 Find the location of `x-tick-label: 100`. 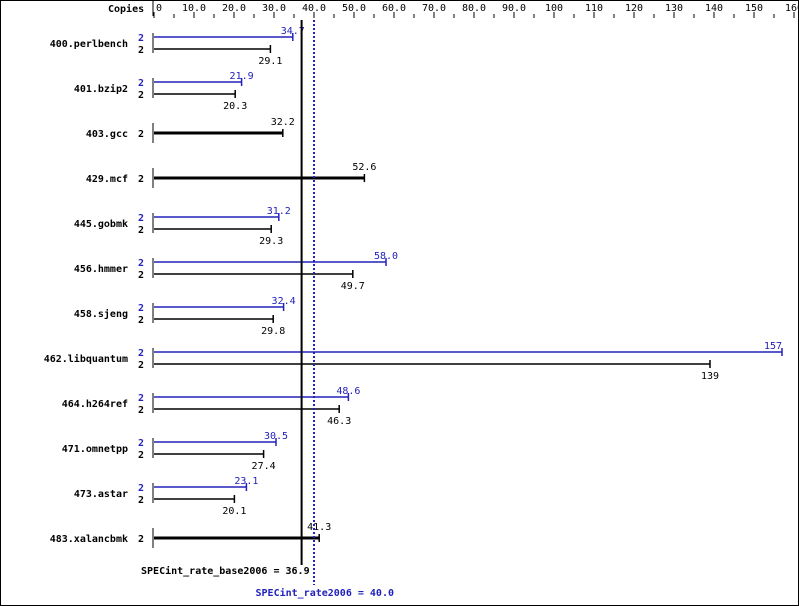

x-tick-label: 100 is located at coordinates (554, 8).